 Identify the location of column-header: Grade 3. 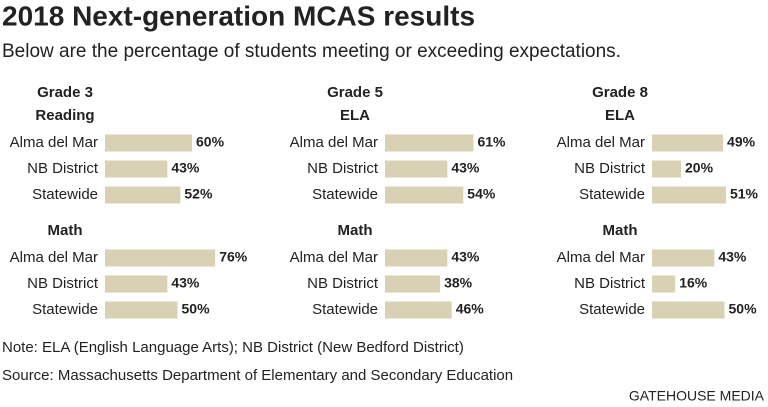
(65, 92).